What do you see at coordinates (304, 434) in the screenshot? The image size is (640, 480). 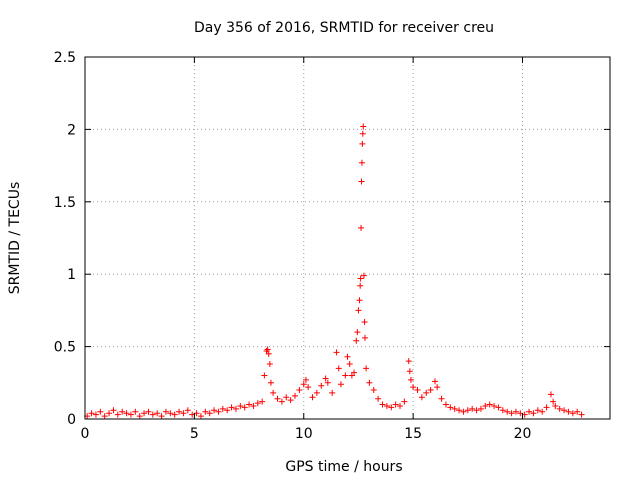 I see `x-tick-label: 10` at bounding box center [304, 434].